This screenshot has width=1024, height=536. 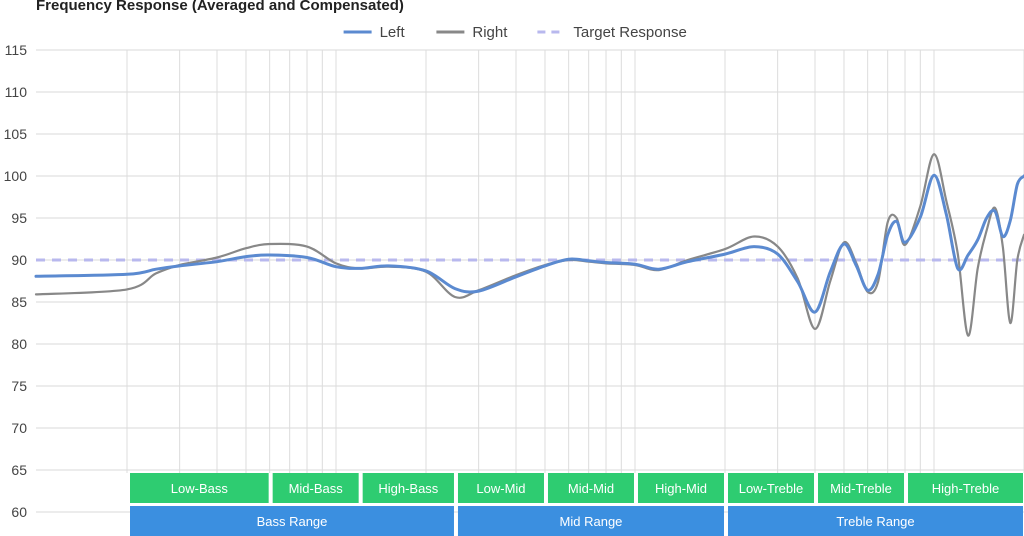 I want to click on band-label: High-Bass, so click(x=408, y=488).